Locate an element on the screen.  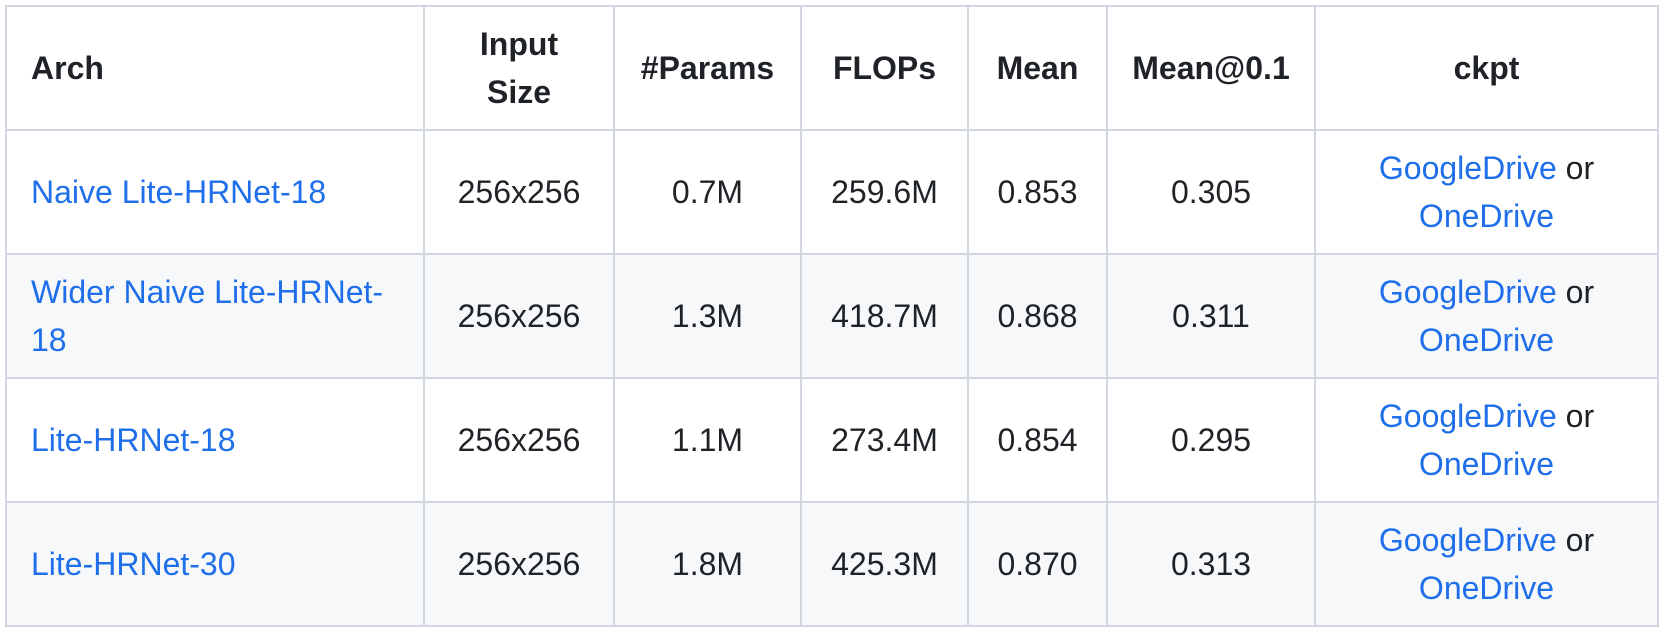
flops-cell: 259.6M is located at coordinates (884, 192).